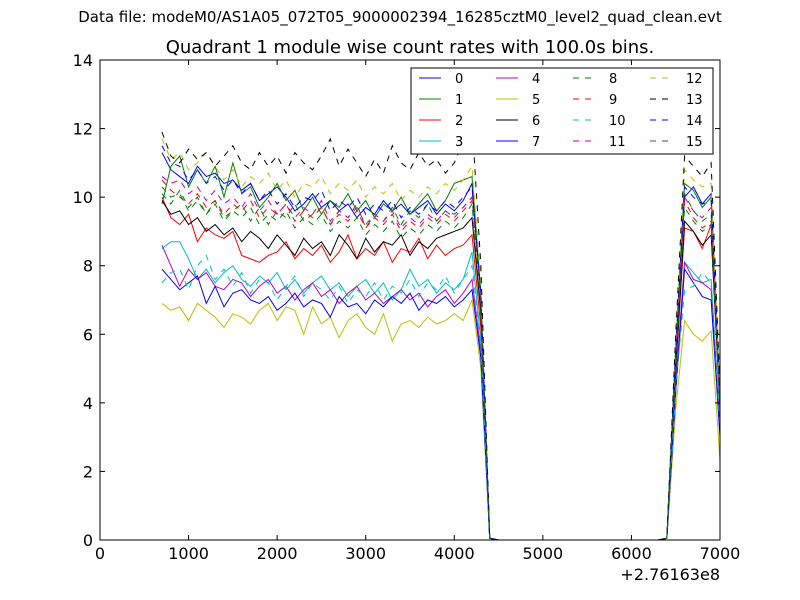 The image size is (800, 600). Describe the element at coordinates (88, 403) in the screenshot. I see `y-tick-label: 4` at that location.